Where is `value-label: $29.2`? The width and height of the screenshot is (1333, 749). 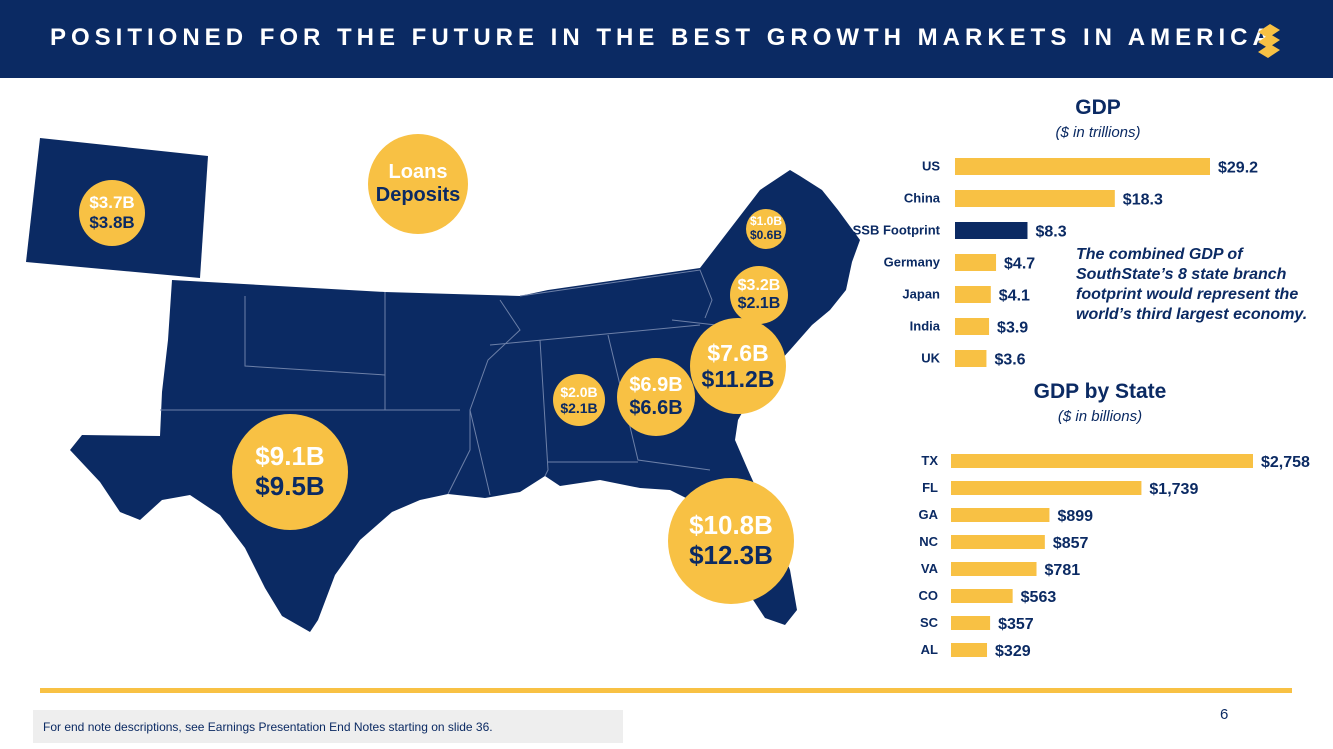 value-label: $29.2 is located at coordinates (1238, 168).